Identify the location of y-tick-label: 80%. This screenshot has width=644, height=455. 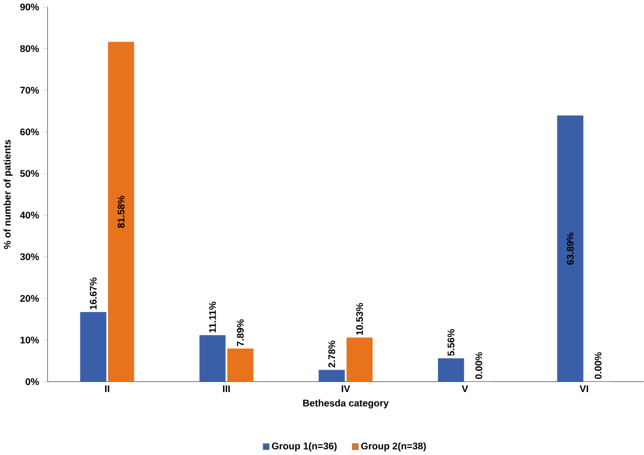
(29, 48).